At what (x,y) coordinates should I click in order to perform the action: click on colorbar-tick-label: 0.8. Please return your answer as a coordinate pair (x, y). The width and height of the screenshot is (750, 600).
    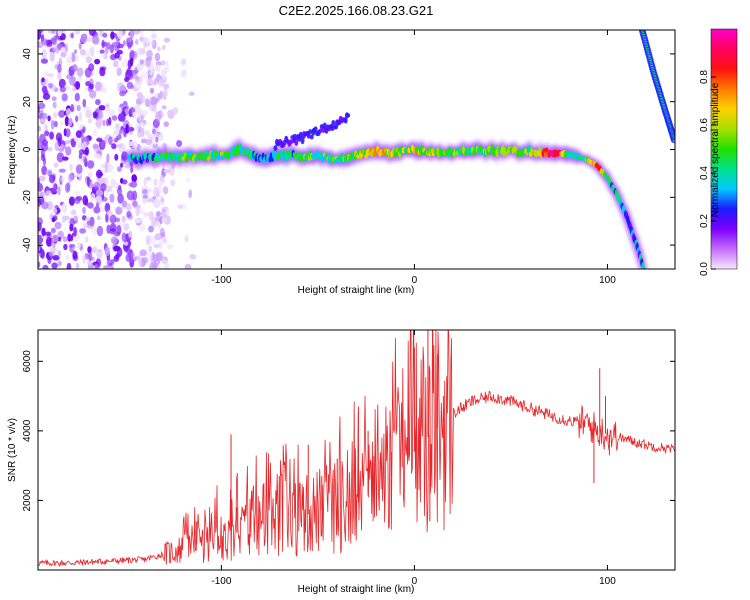
    Looking at the image, I should click on (704, 77).